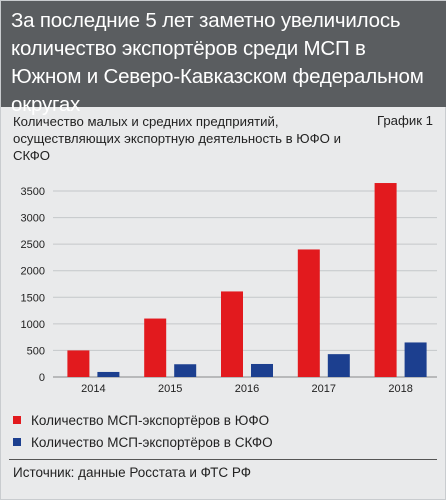 The height and width of the screenshot is (500, 446). What do you see at coordinates (93, 389) in the screenshot?
I see `x-tick-label: 2014` at bounding box center [93, 389].